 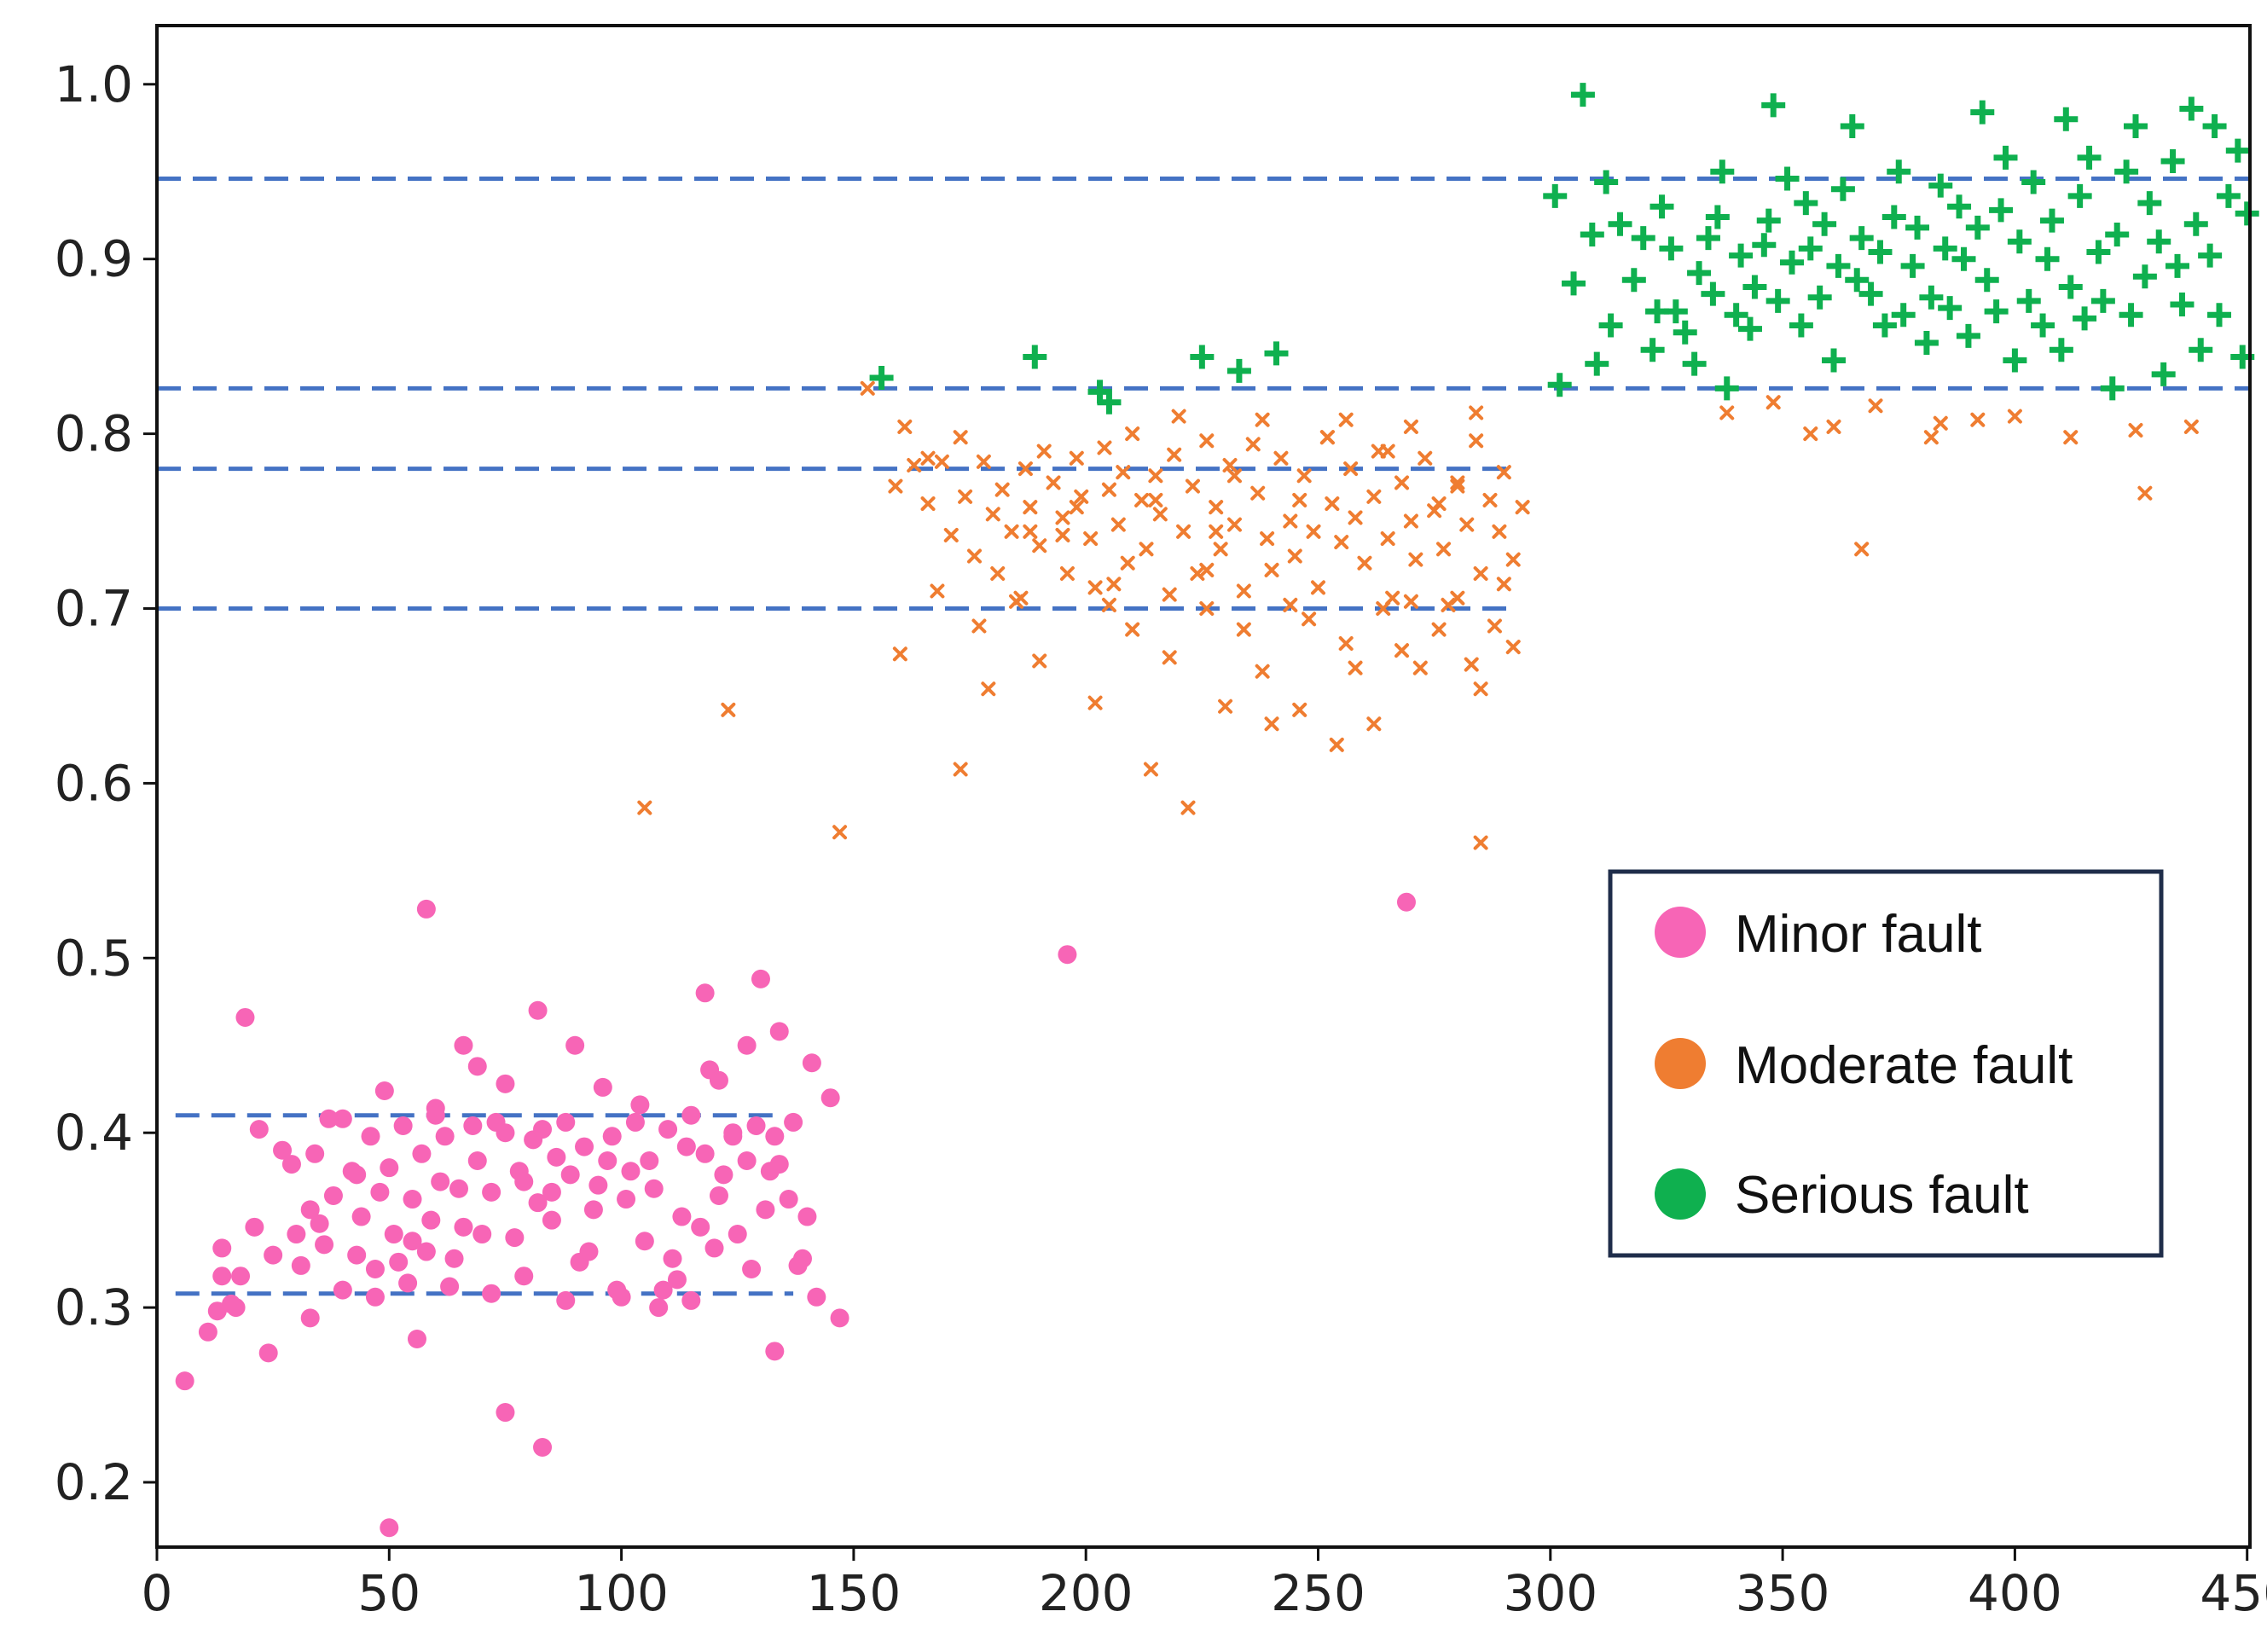 What do you see at coordinates (1904, 1066) in the screenshot?
I see `legend-label-moderate: Moderate fault` at bounding box center [1904, 1066].